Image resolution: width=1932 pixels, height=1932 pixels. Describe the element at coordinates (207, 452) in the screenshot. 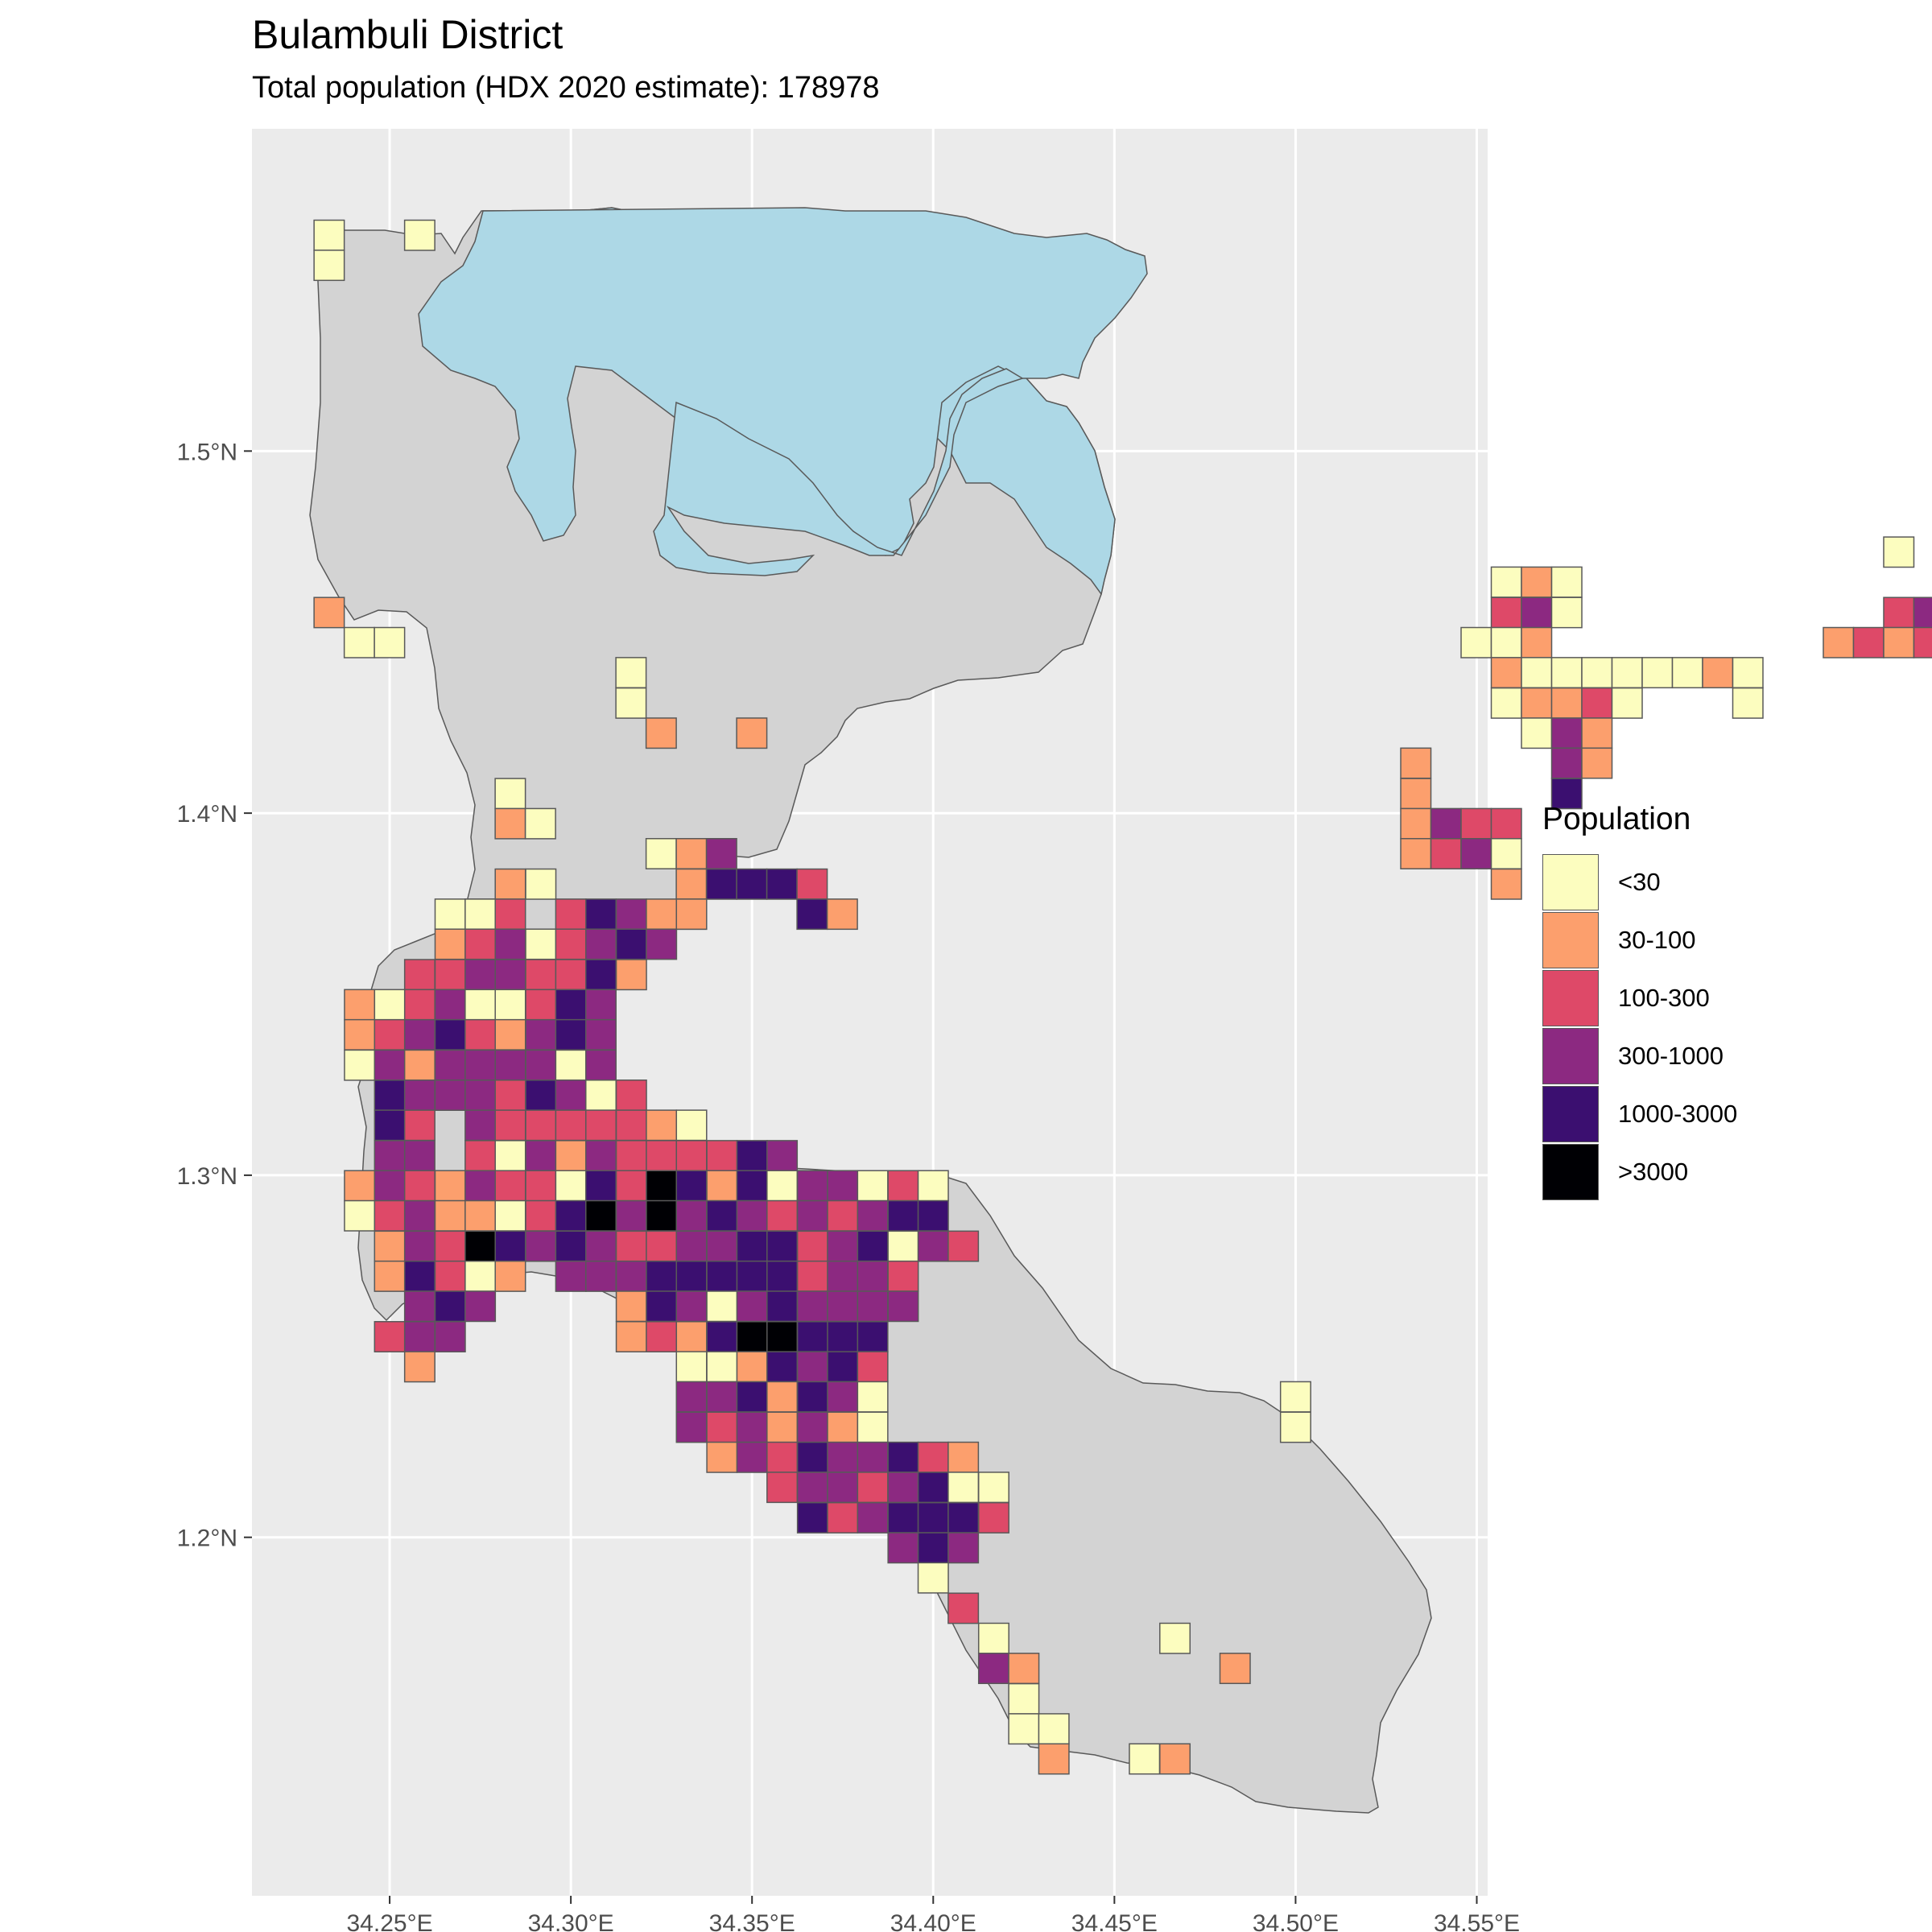

I see `y-tick-label: 1.5°N` at that location.